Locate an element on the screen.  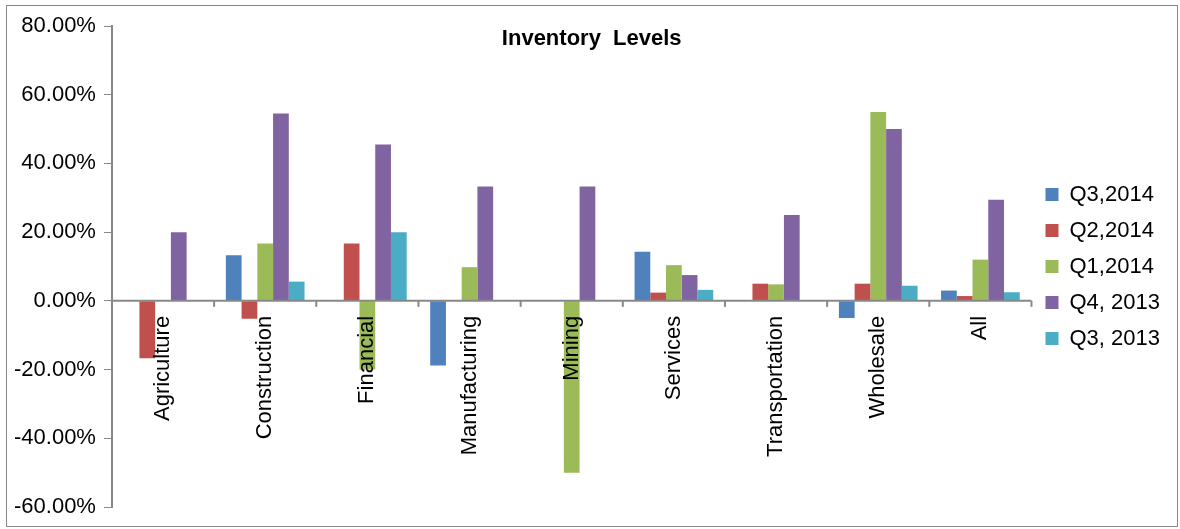
y-tick-label: -60.00% is located at coordinates (54, 506).